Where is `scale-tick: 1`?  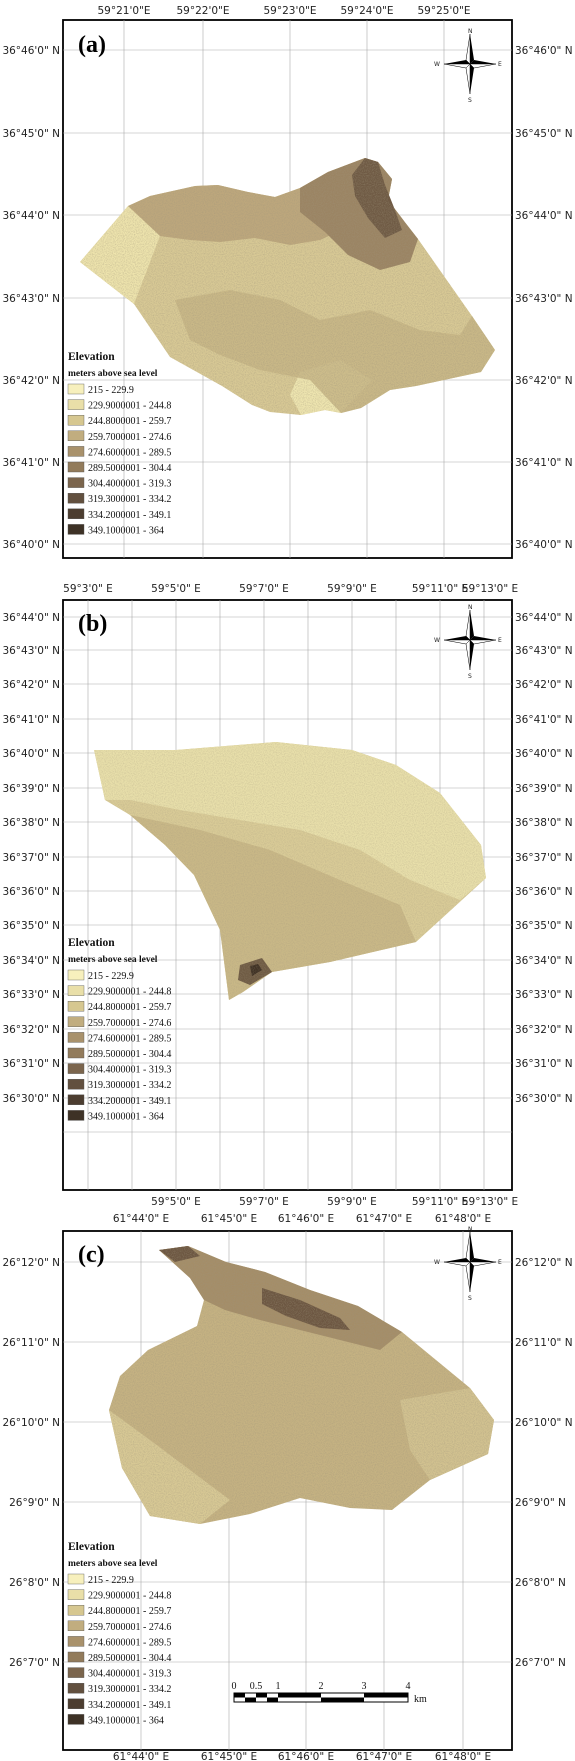 scale-tick: 1 is located at coordinates (278, 1686).